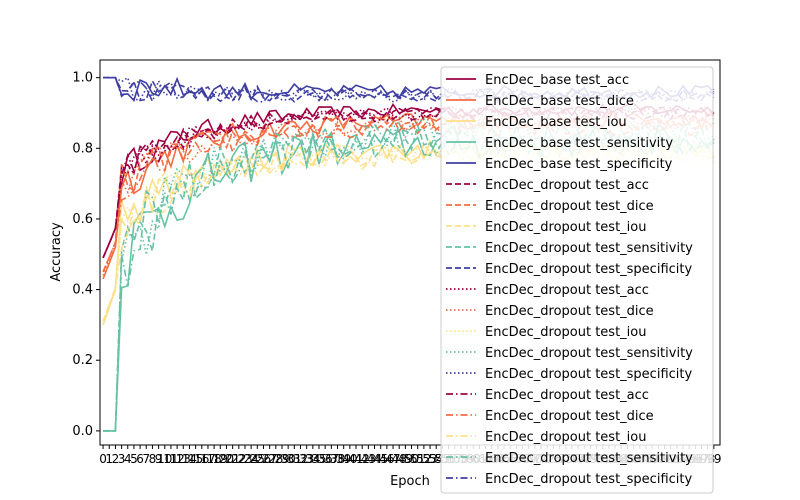 This screenshot has height=500, width=800. I want to click on x-tick-label: 50, so click(411, 459).